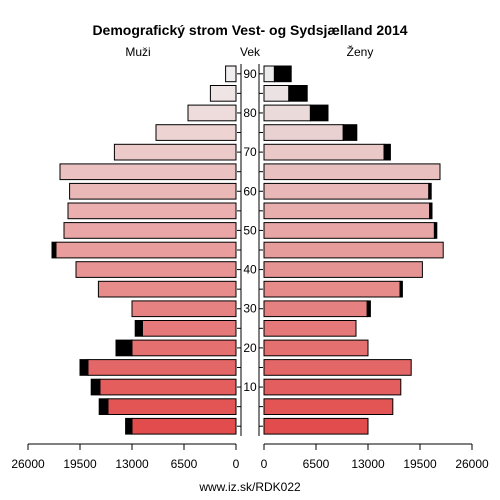  What do you see at coordinates (250, 152) in the screenshot?
I see `age-tick-label: 70` at bounding box center [250, 152].